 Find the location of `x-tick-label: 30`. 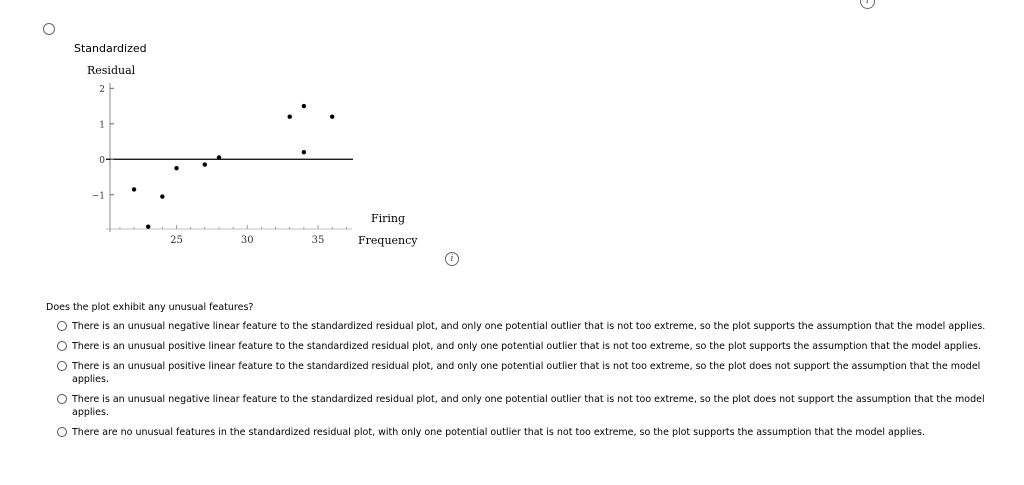

x-tick-label: 30 is located at coordinates (247, 240).